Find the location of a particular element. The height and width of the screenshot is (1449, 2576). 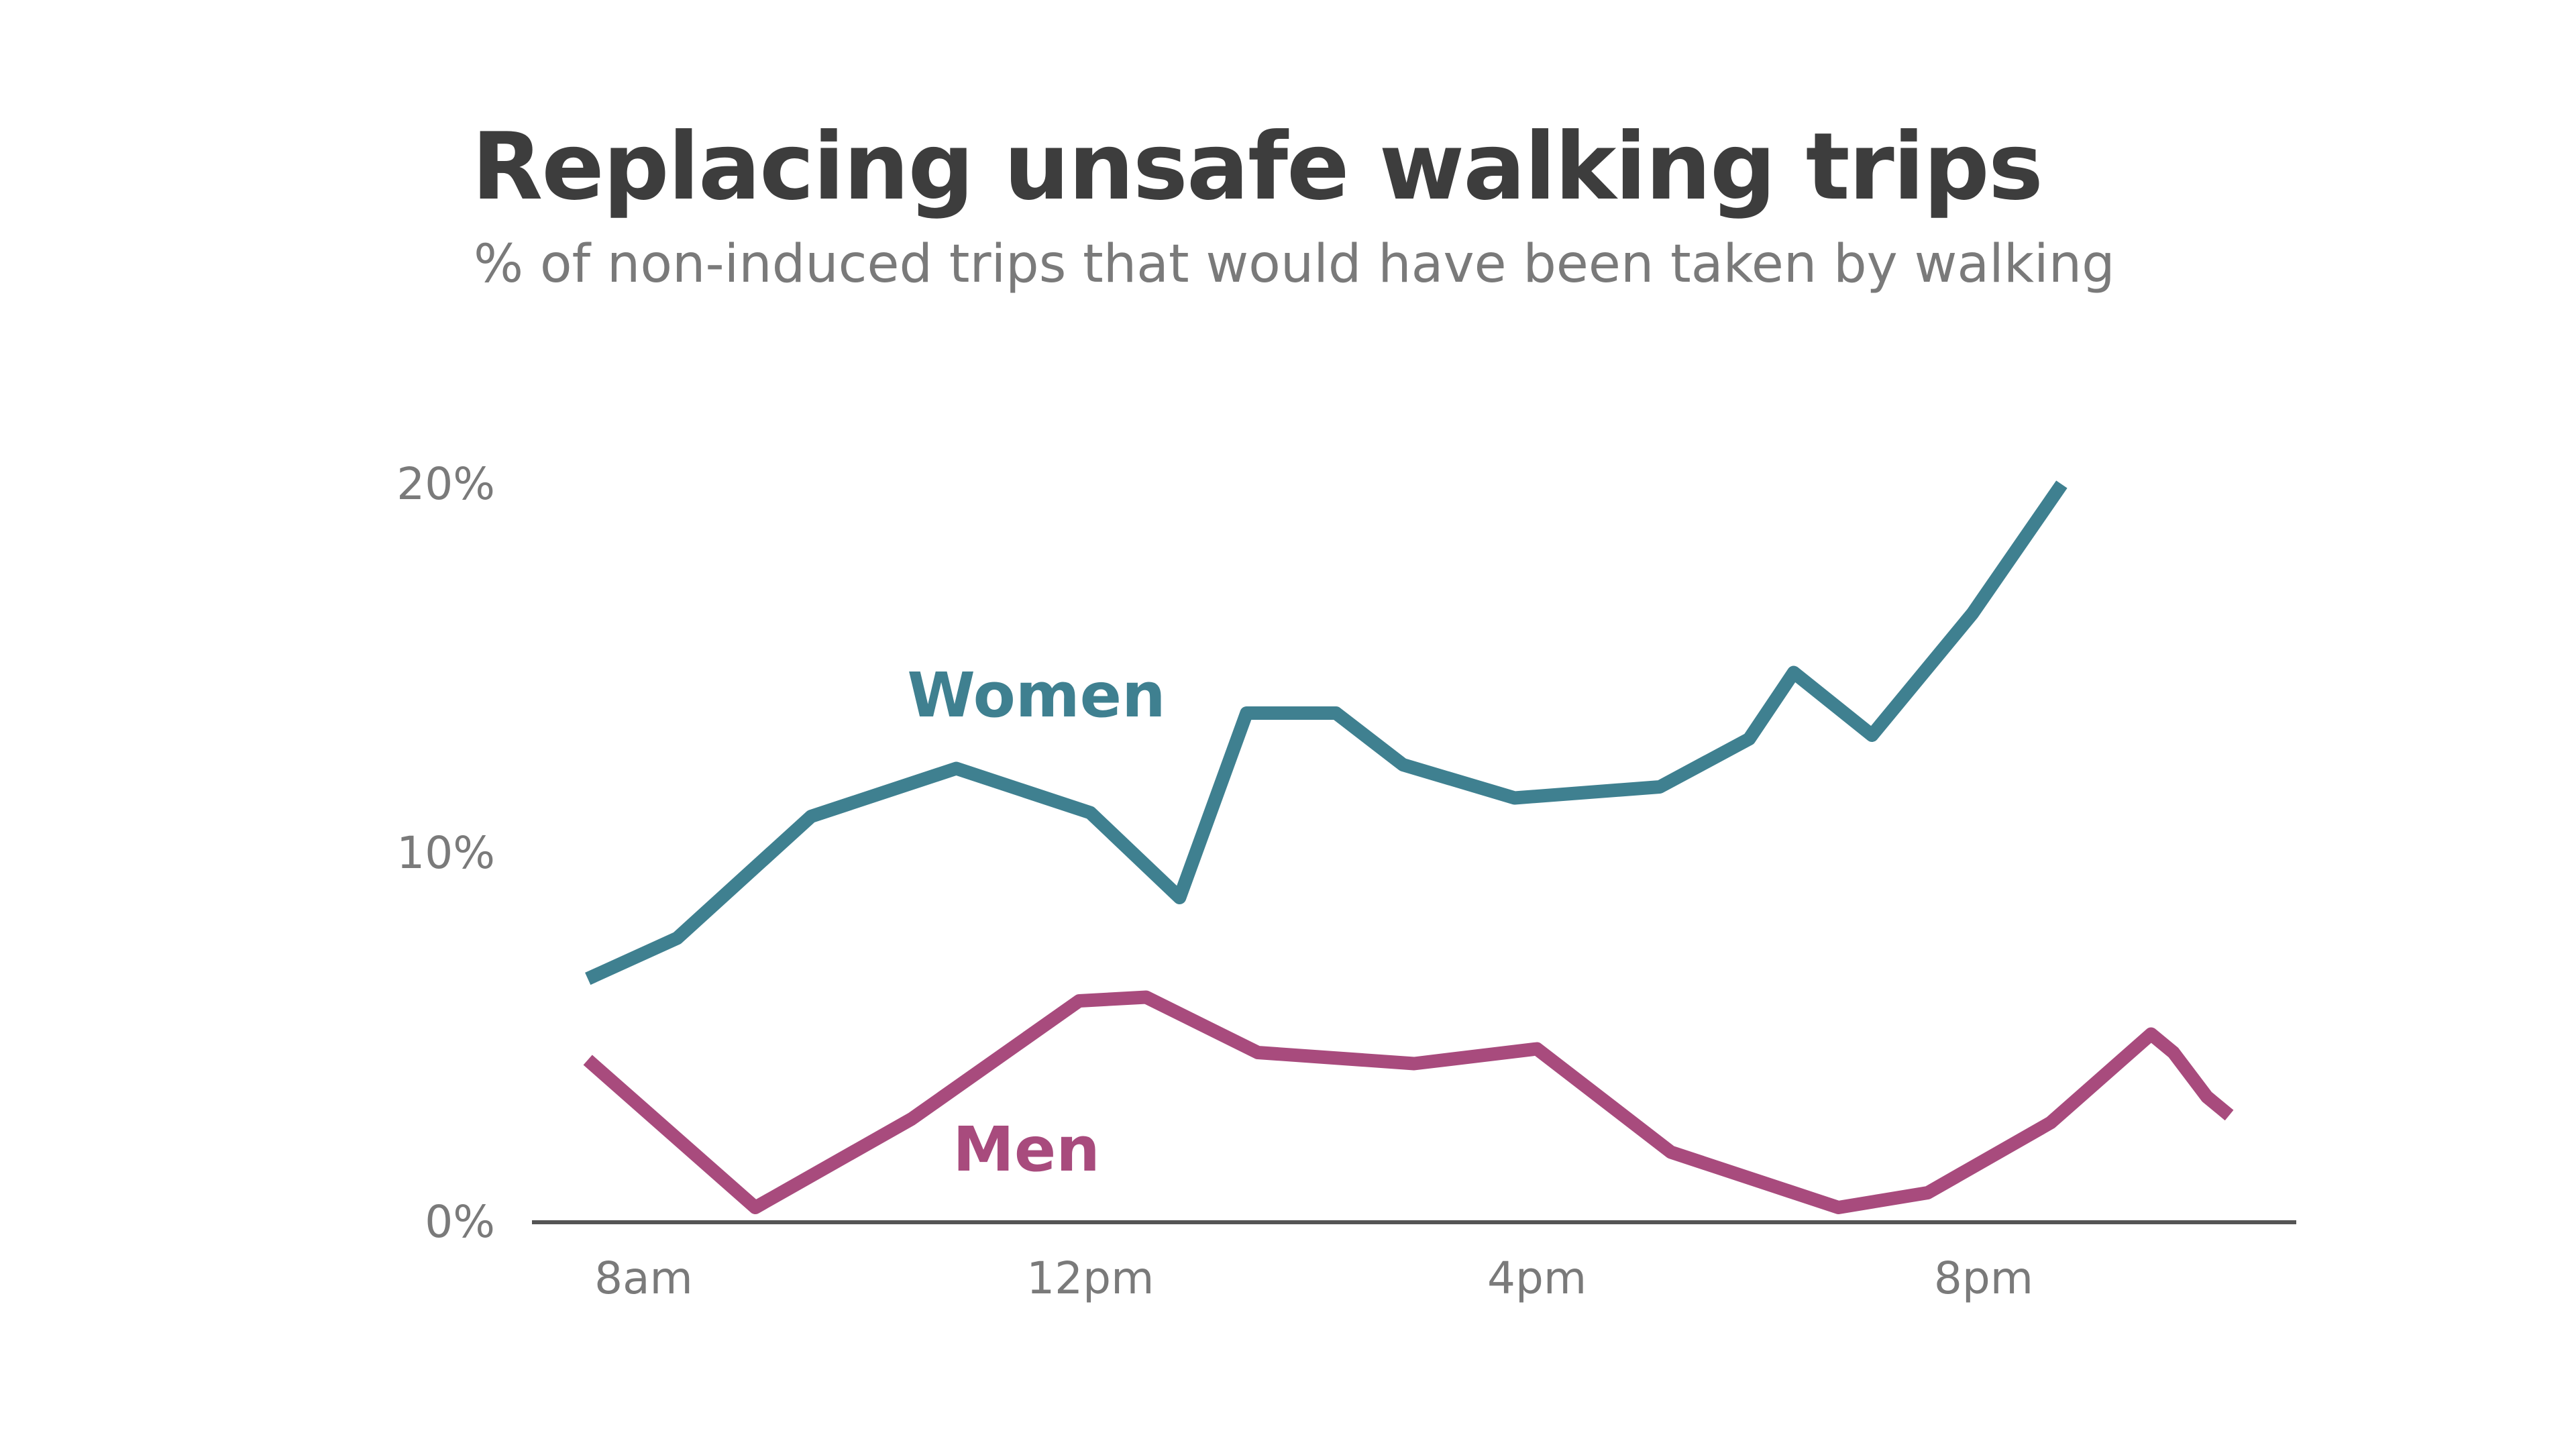

series-line-men is located at coordinates (1408, 1102).